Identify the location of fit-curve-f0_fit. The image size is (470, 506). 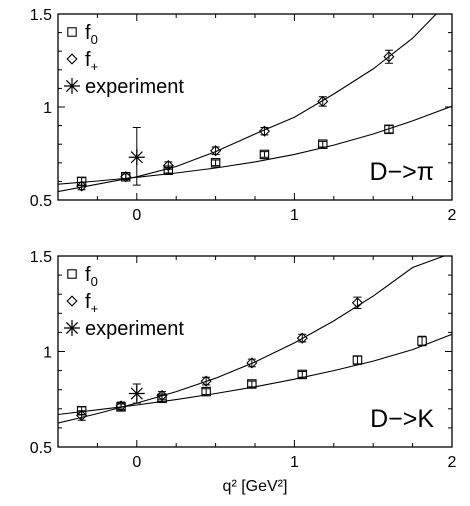
(255, 145).